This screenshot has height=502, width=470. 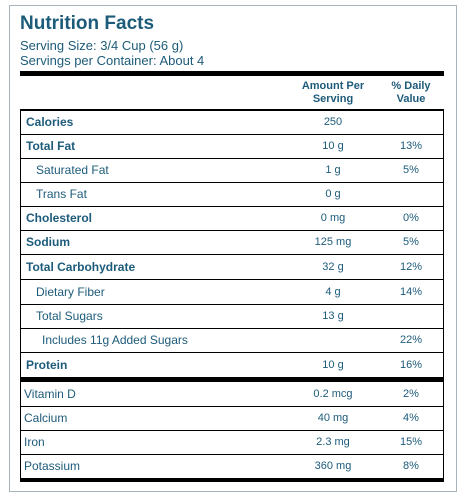 I want to click on nutrient-amount: 13 g, so click(x=333, y=316).